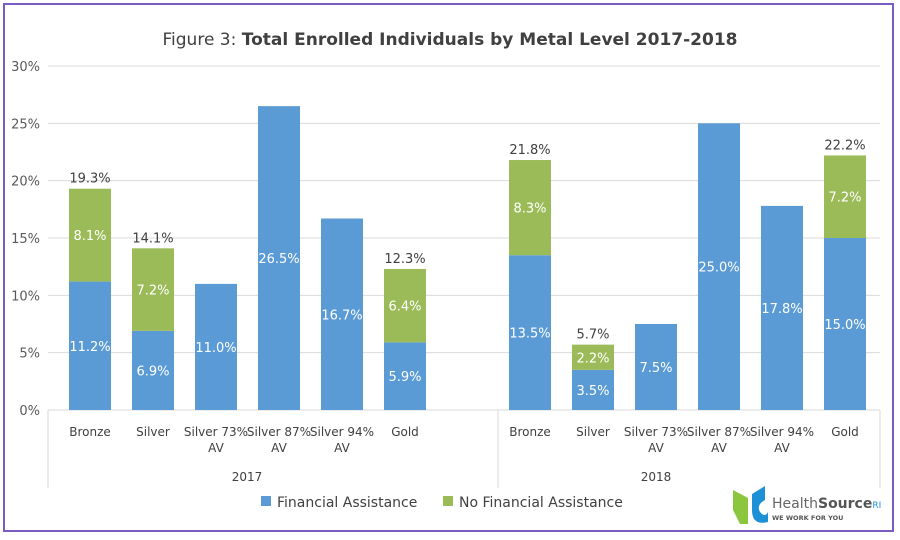  I want to click on data-label: 3.5%, so click(592, 391).